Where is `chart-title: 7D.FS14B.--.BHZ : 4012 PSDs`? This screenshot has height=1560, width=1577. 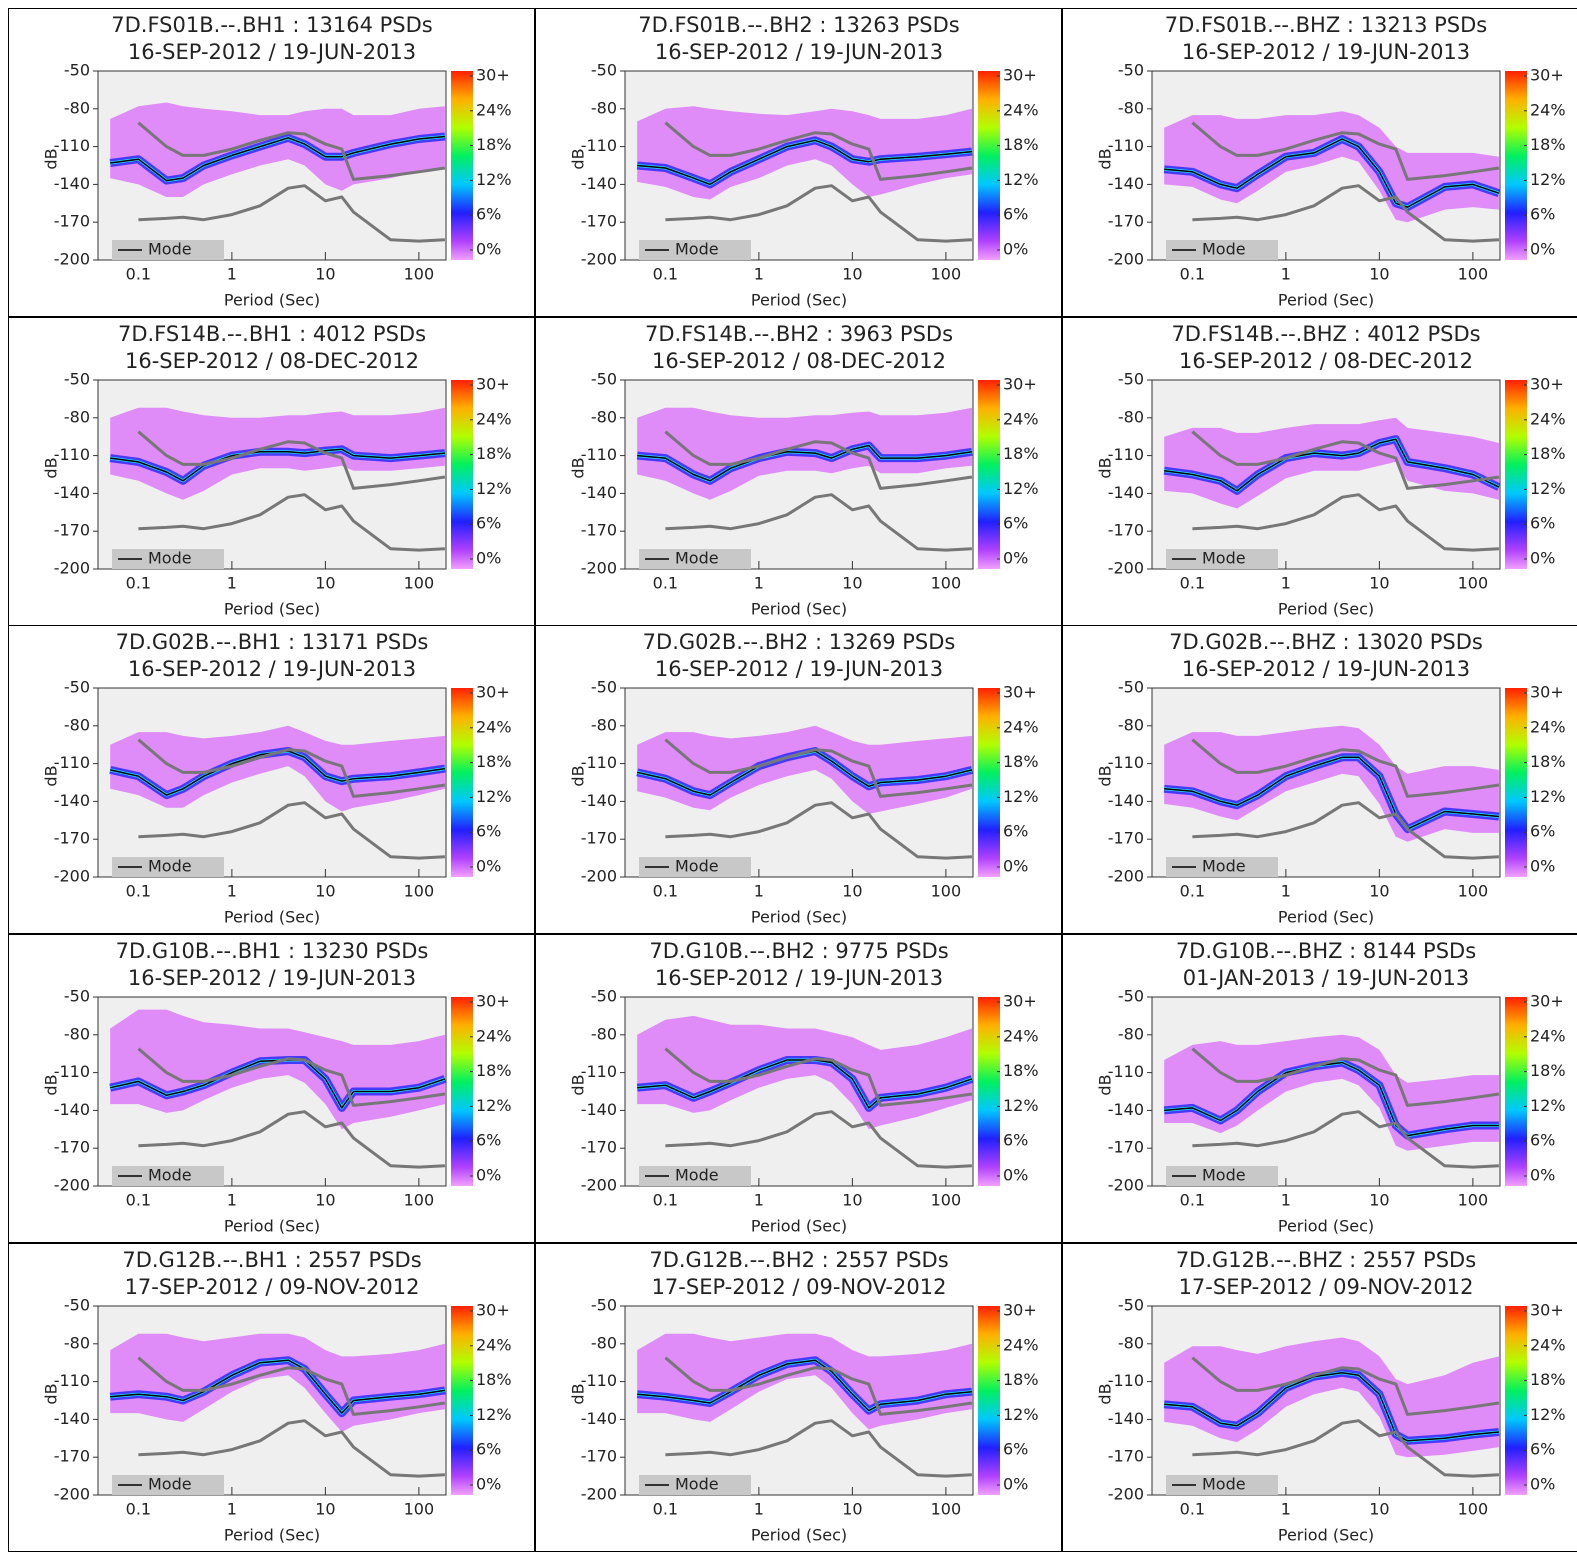 chart-title: 7D.FS14B.--.BHZ : 4012 PSDs is located at coordinates (1325, 334).